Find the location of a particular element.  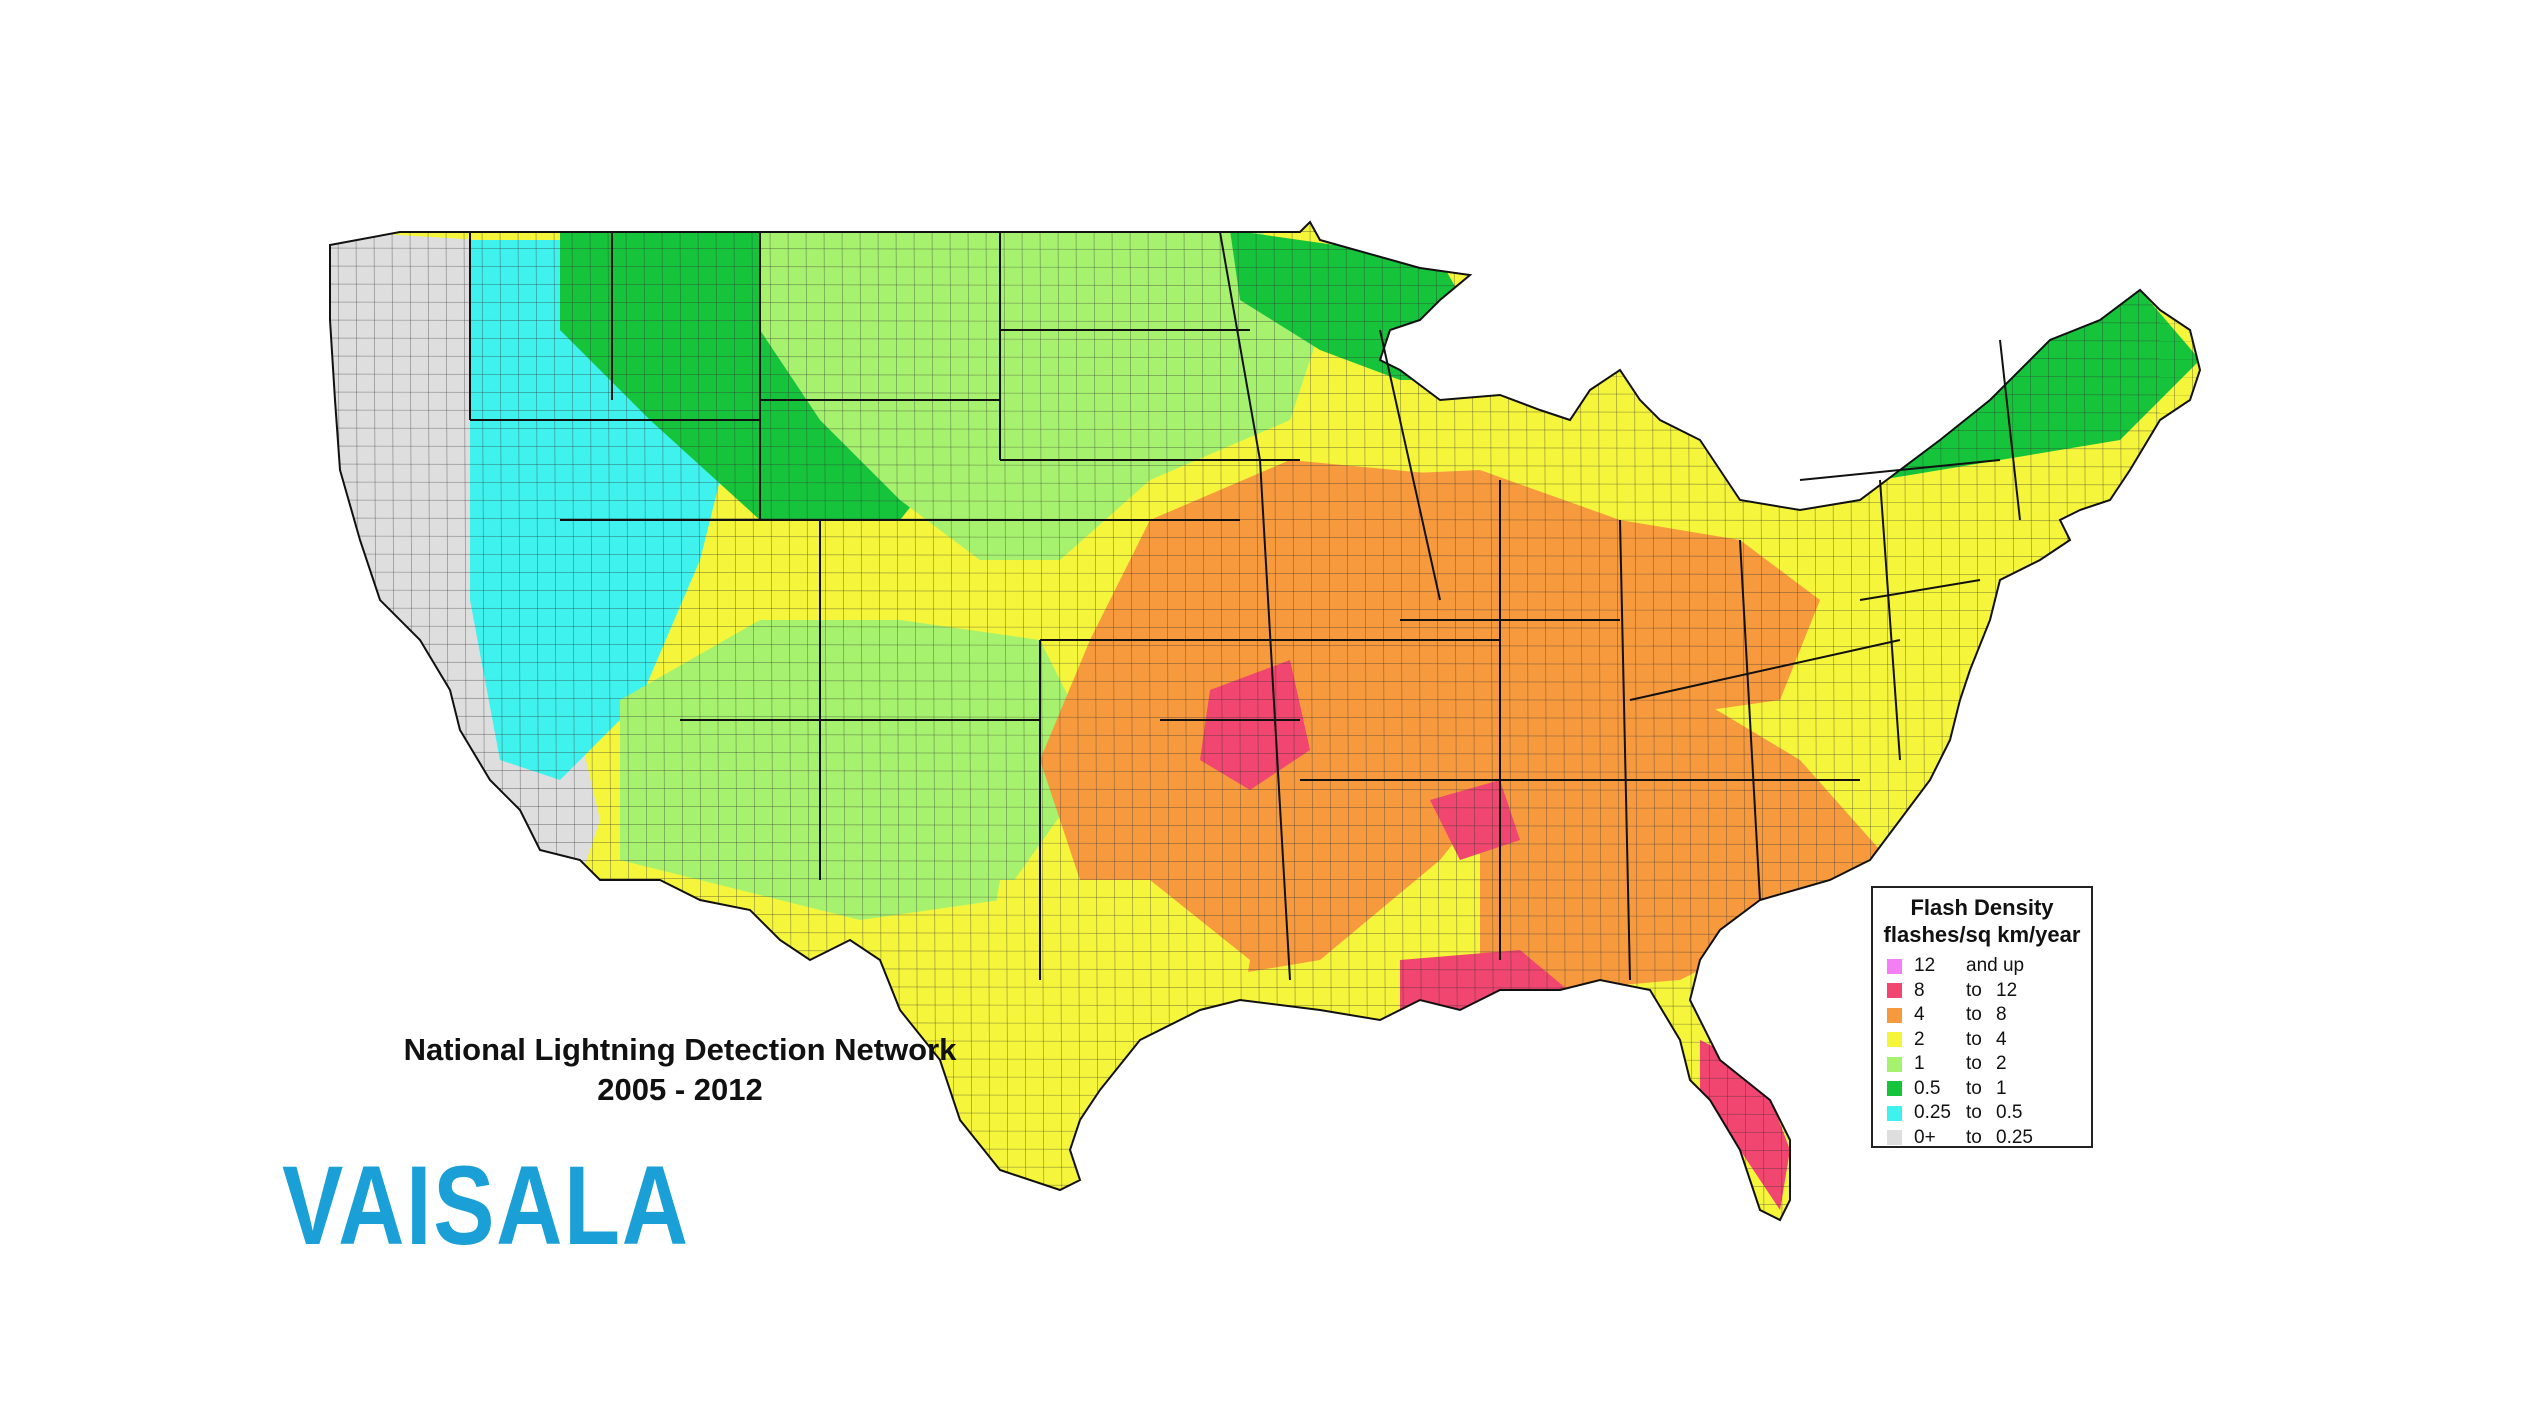

legend-item: 8 to 12 is located at coordinates (1989, 991).